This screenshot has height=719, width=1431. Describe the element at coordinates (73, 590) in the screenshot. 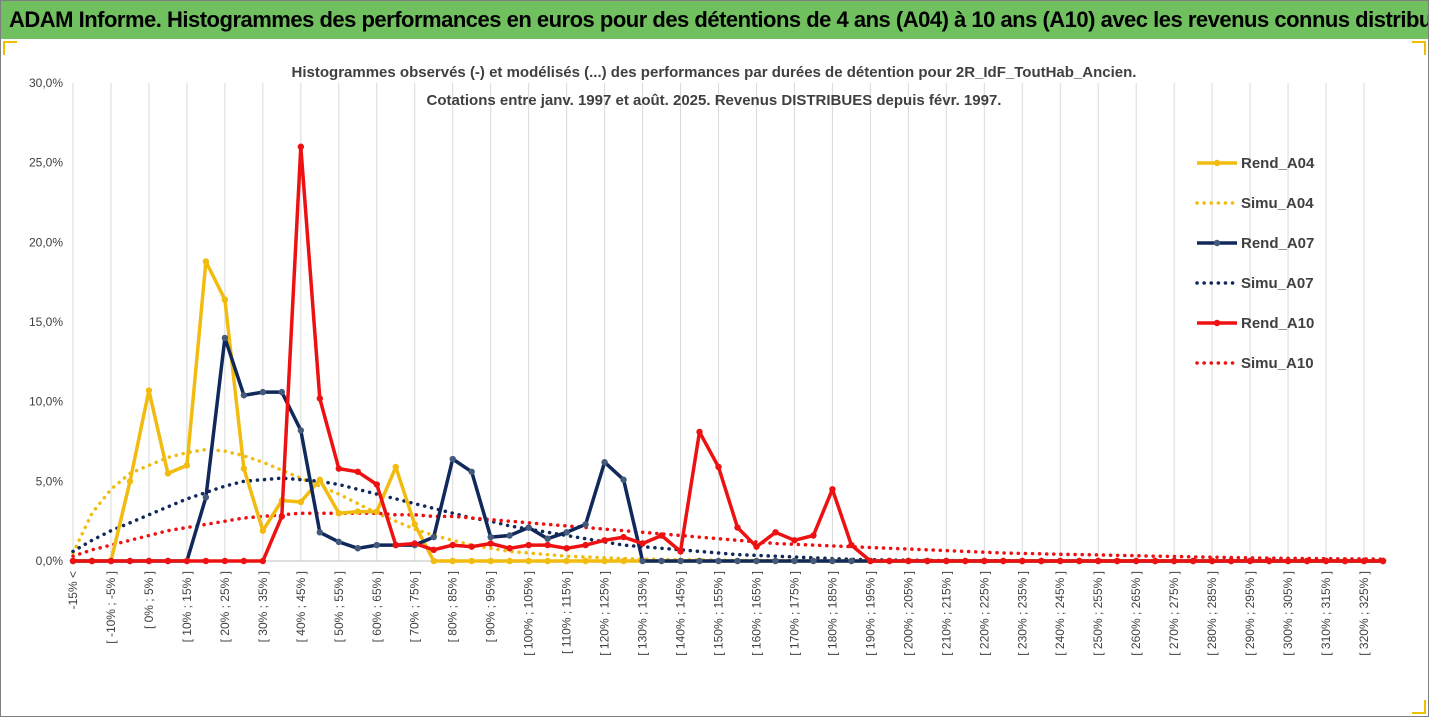

I see `x-tick-label: -15% <` at that location.